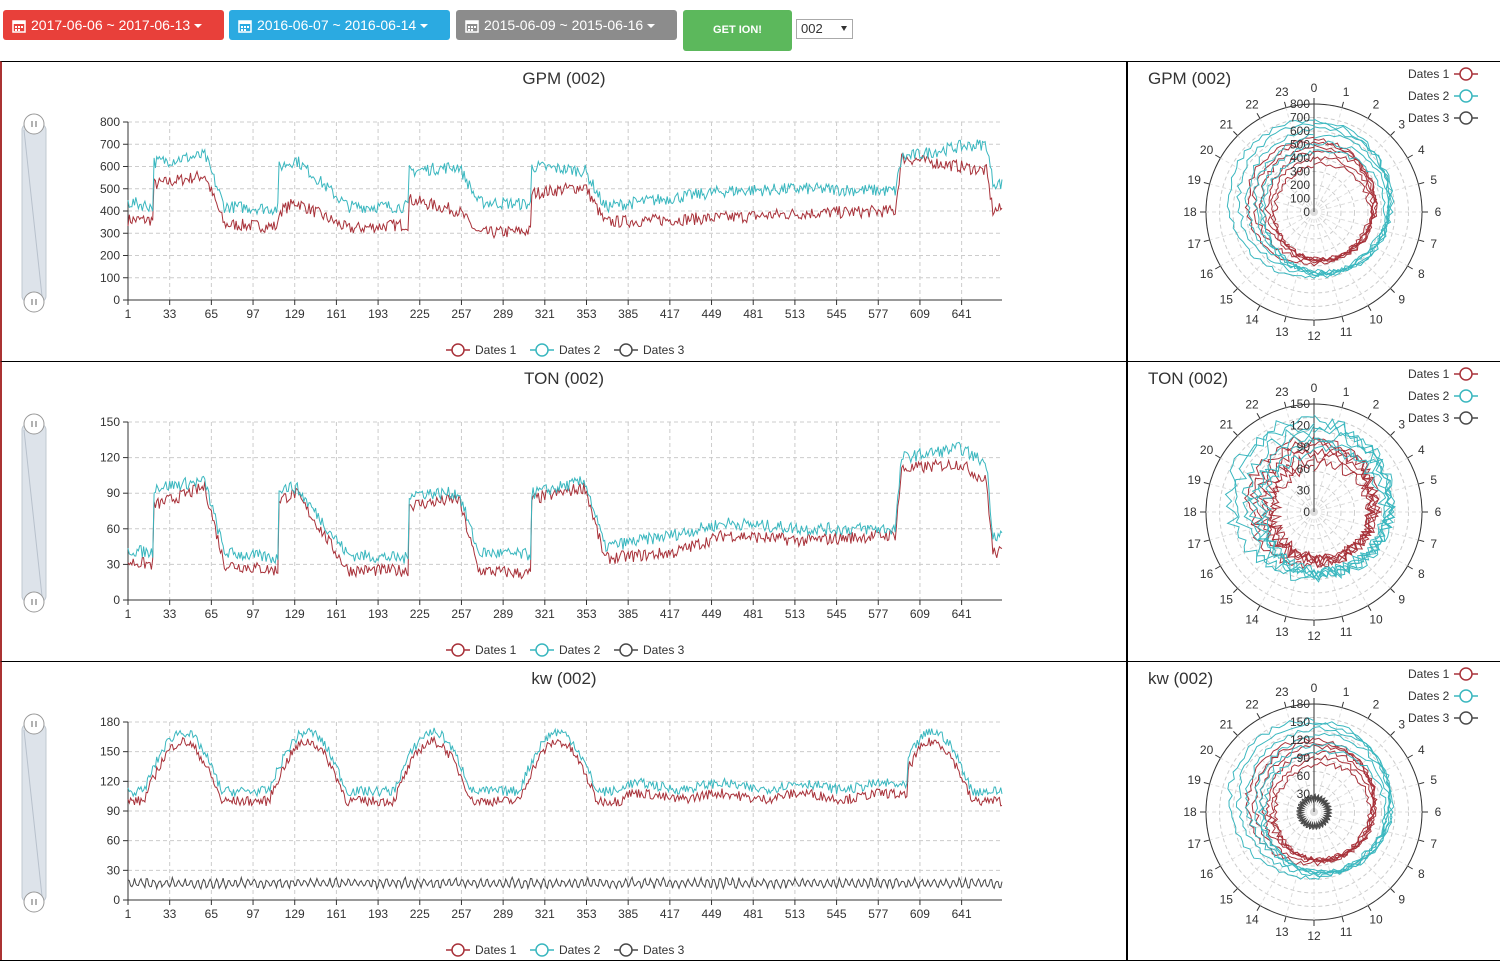 This screenshot has width=1500, height=966. What do you see at coordinates (1300, 740) in the screenshot?
I see `r-tick-label: 120` at bounding box center [1300, 740].